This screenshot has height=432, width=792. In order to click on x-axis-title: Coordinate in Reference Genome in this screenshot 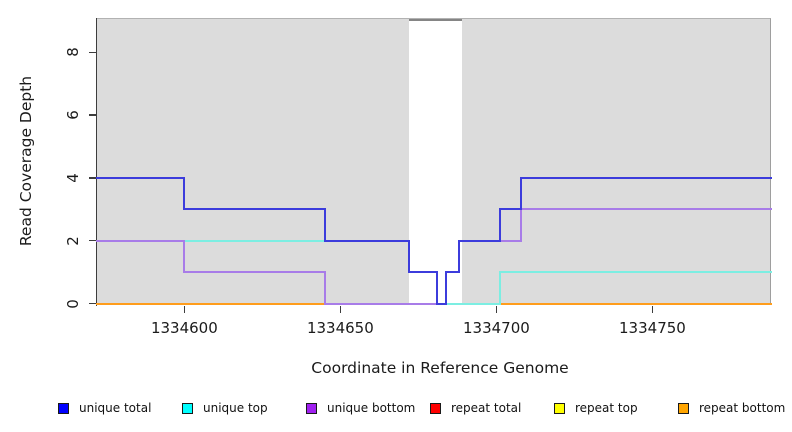, I will do `click(440, 368)`.